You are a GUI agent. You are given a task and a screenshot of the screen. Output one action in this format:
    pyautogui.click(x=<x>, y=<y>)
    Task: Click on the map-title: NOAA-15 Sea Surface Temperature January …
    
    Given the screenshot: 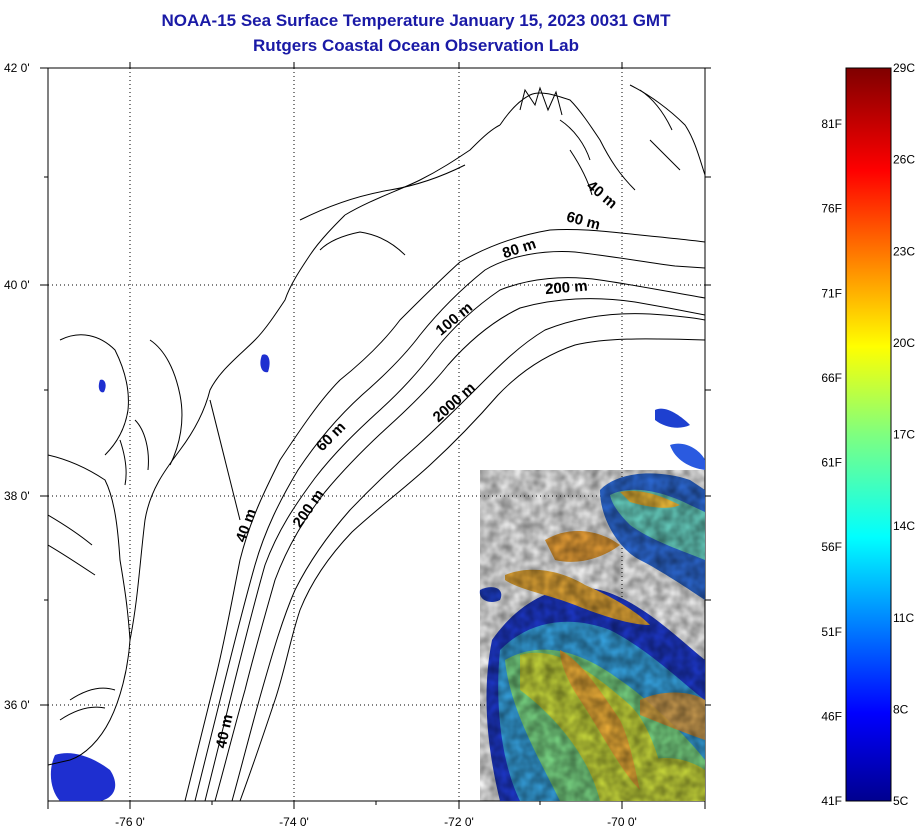 What is the action you would take?
    pyautogui.click(x=416, y=20)
    